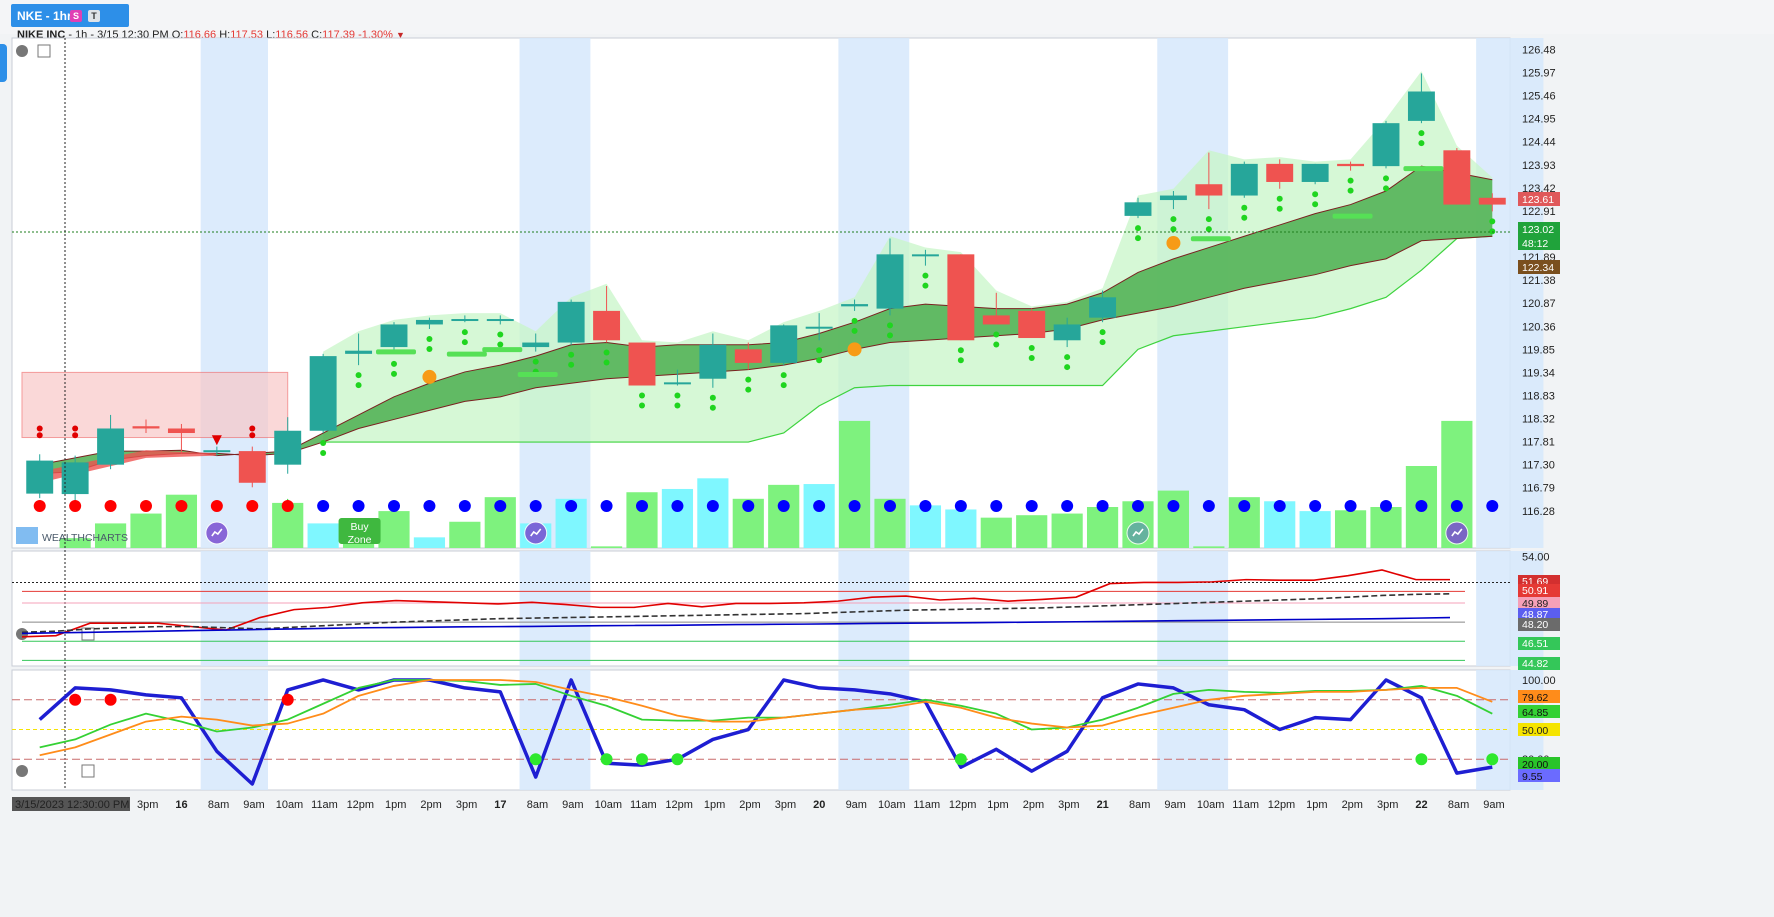 The width and height of the screenshot is (1774, 917). I want to click on ticker-tab: NKE - 1hr S T, so click(70, 15).